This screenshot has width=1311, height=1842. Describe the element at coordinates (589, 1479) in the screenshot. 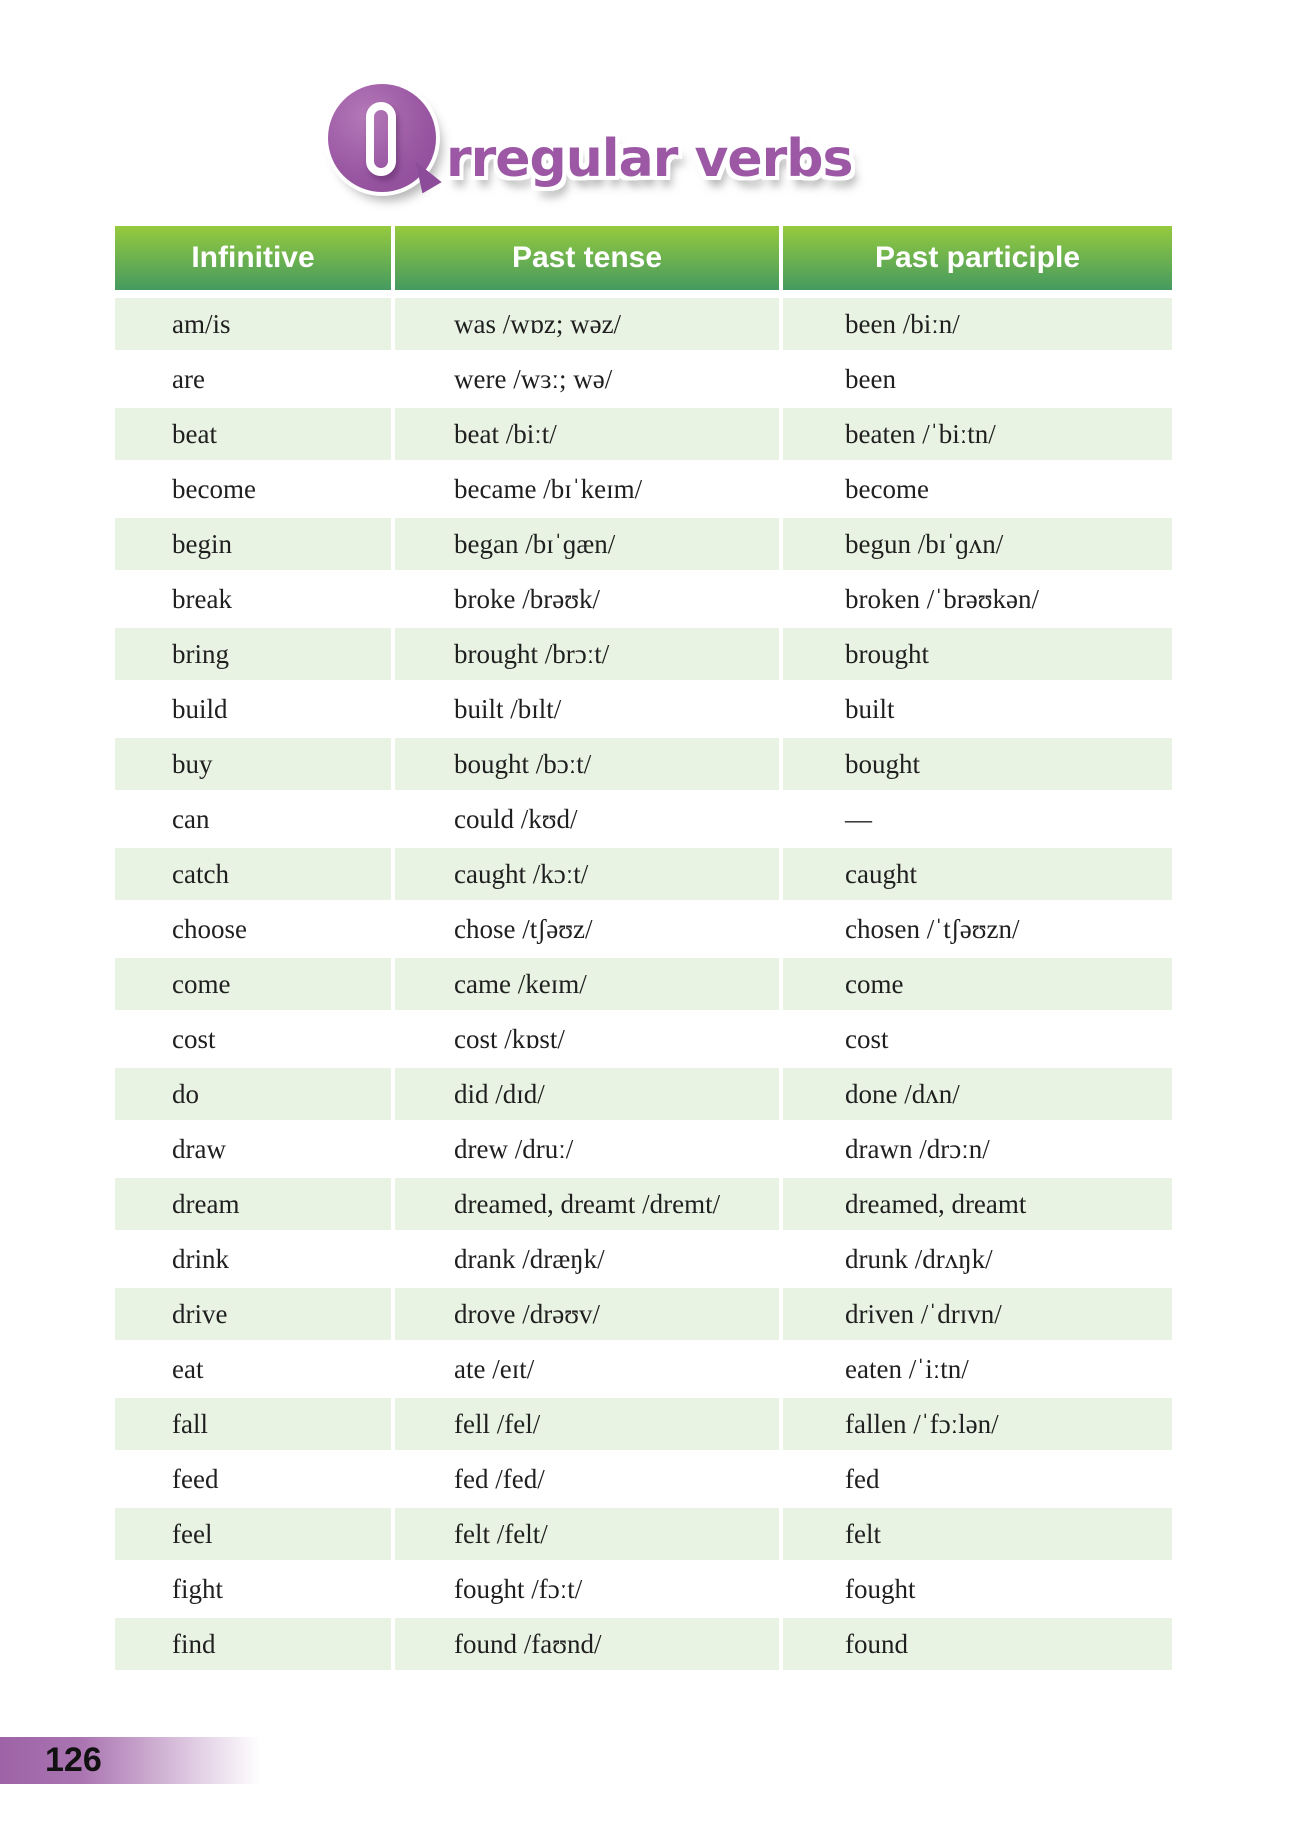

I see `cell-past-tense: fed /fed/` at that location.